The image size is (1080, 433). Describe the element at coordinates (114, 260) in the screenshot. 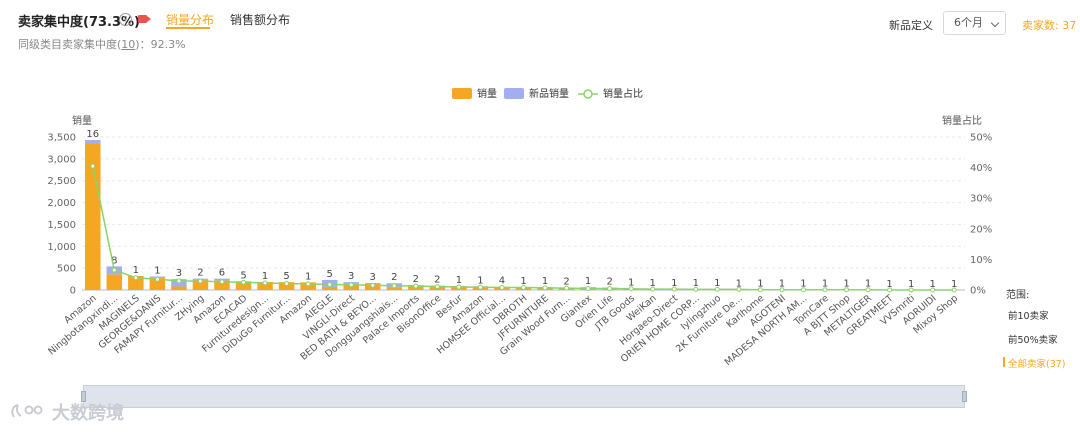

I see `bar-data-label: 8` at that location.